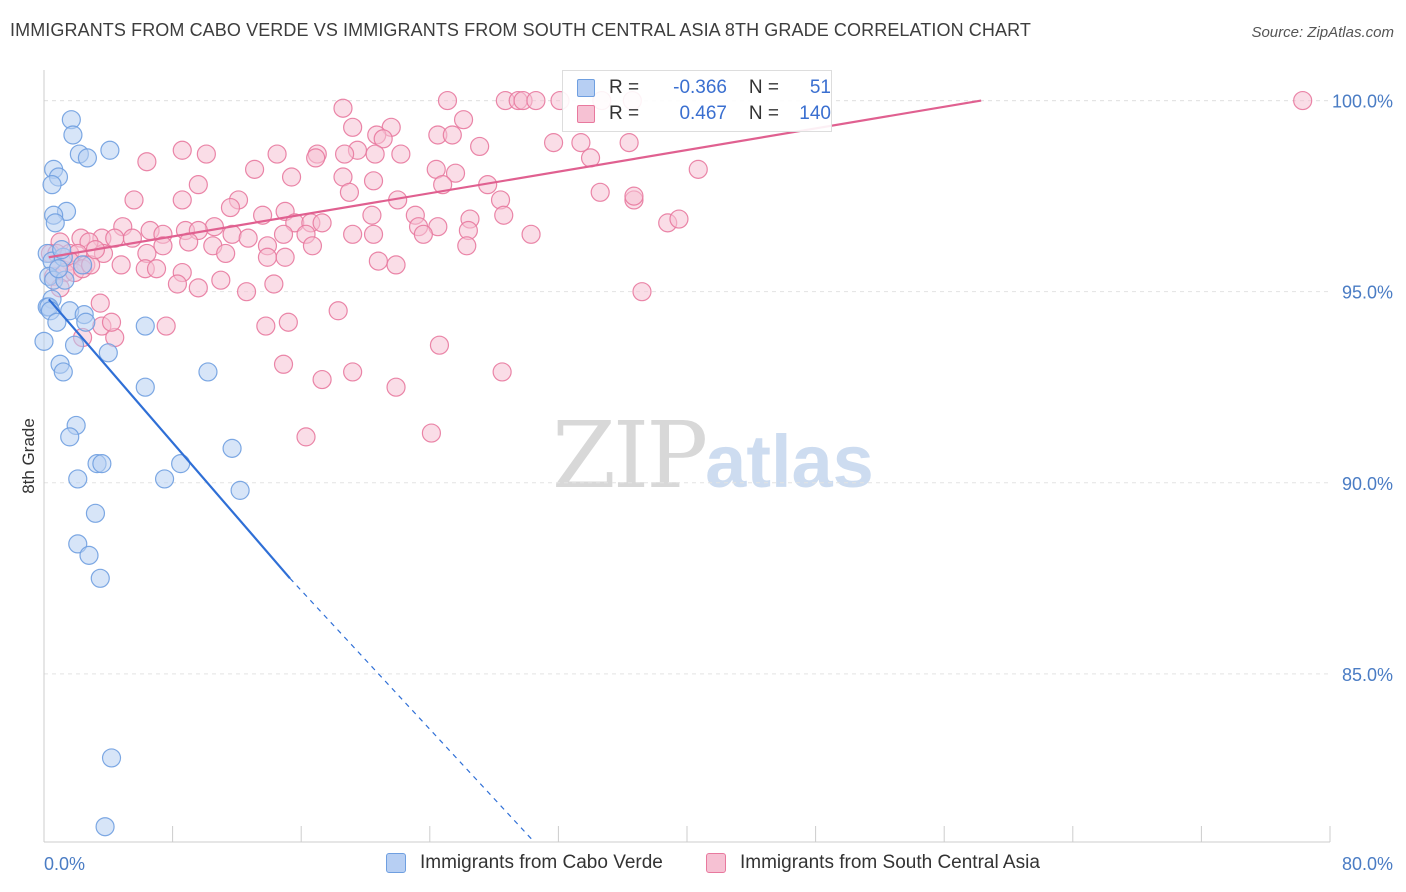 Image resolution: width=1406 pixels, height=892 pixels. What do you see at coordinates (586, 88) in the screenshot?
I see `blue-swatch-icon` at bounding box center [586, 88].